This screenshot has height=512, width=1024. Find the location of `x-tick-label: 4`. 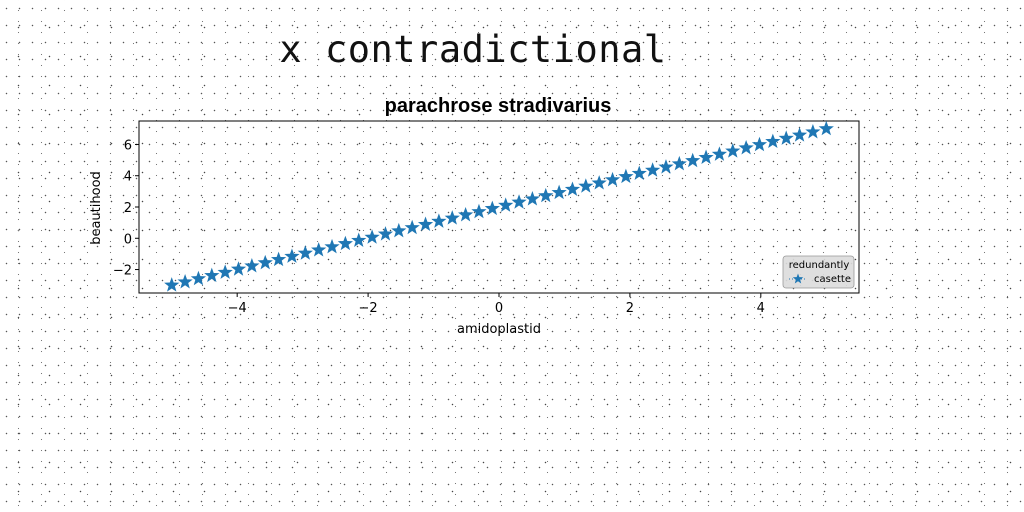

x-tick-label: 4 is located at coordinates (761, 308).